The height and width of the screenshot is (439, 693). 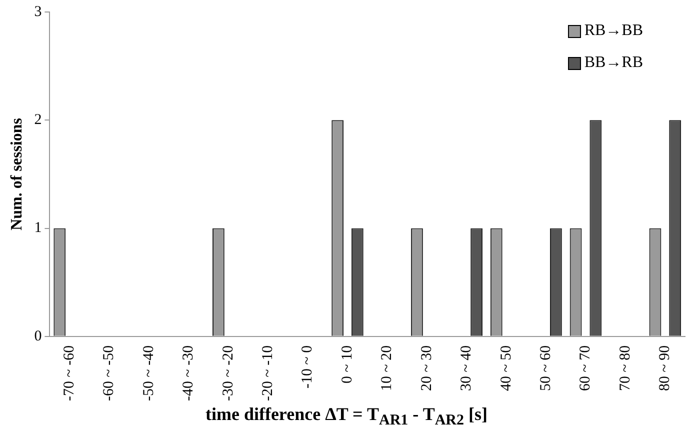 What do you see at coordinates (38, 228) in the screenshot?
I see `y-tick-label: 1` at bounding box center [38, 228].